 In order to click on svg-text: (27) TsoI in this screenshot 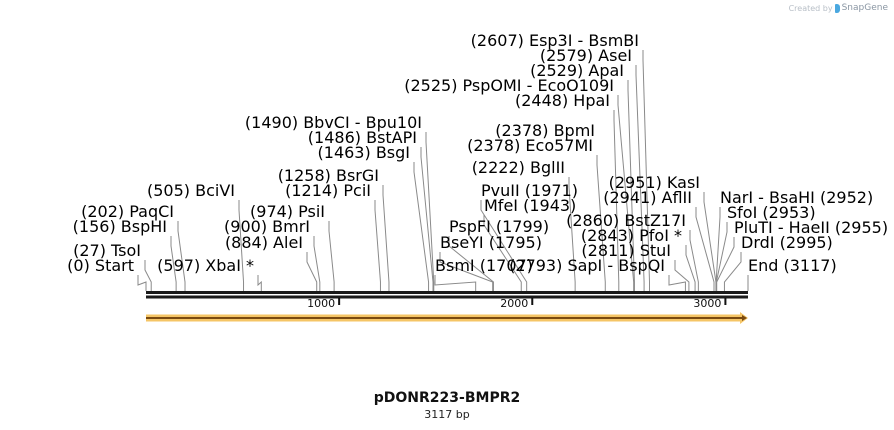, I will do `click(107, 250)`.